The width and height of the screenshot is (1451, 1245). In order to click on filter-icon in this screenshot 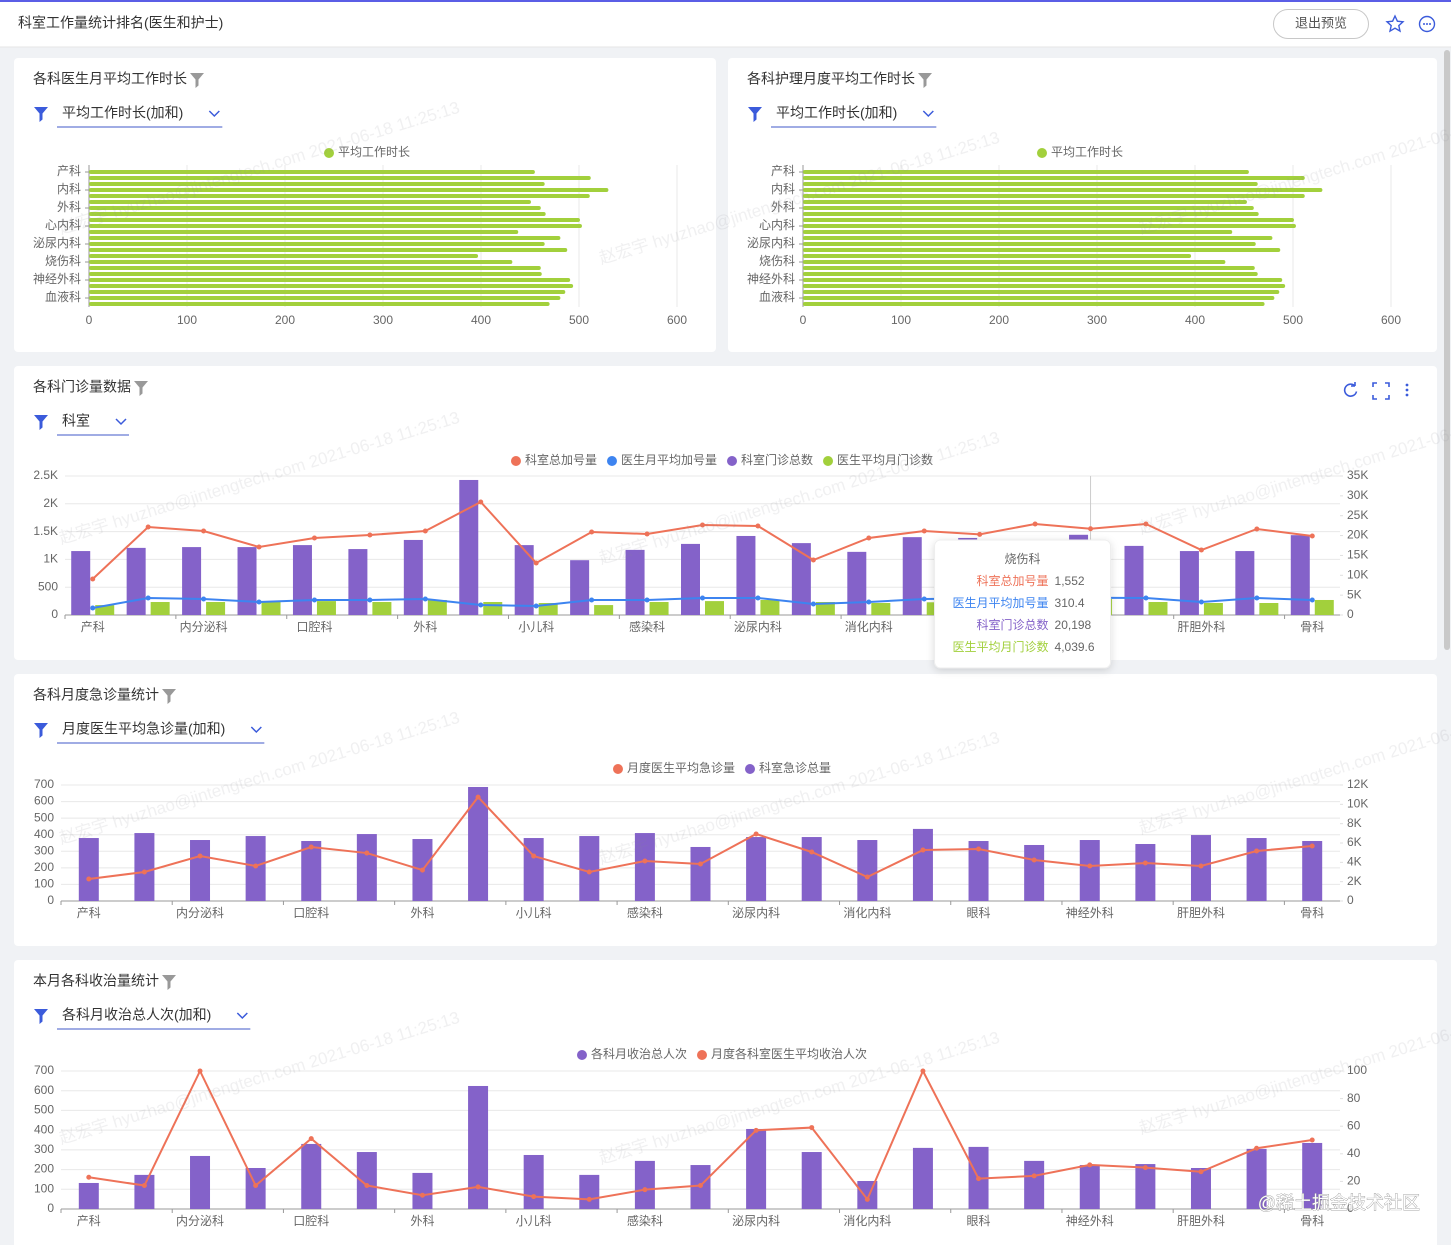, I will do `click(41, 422)`.